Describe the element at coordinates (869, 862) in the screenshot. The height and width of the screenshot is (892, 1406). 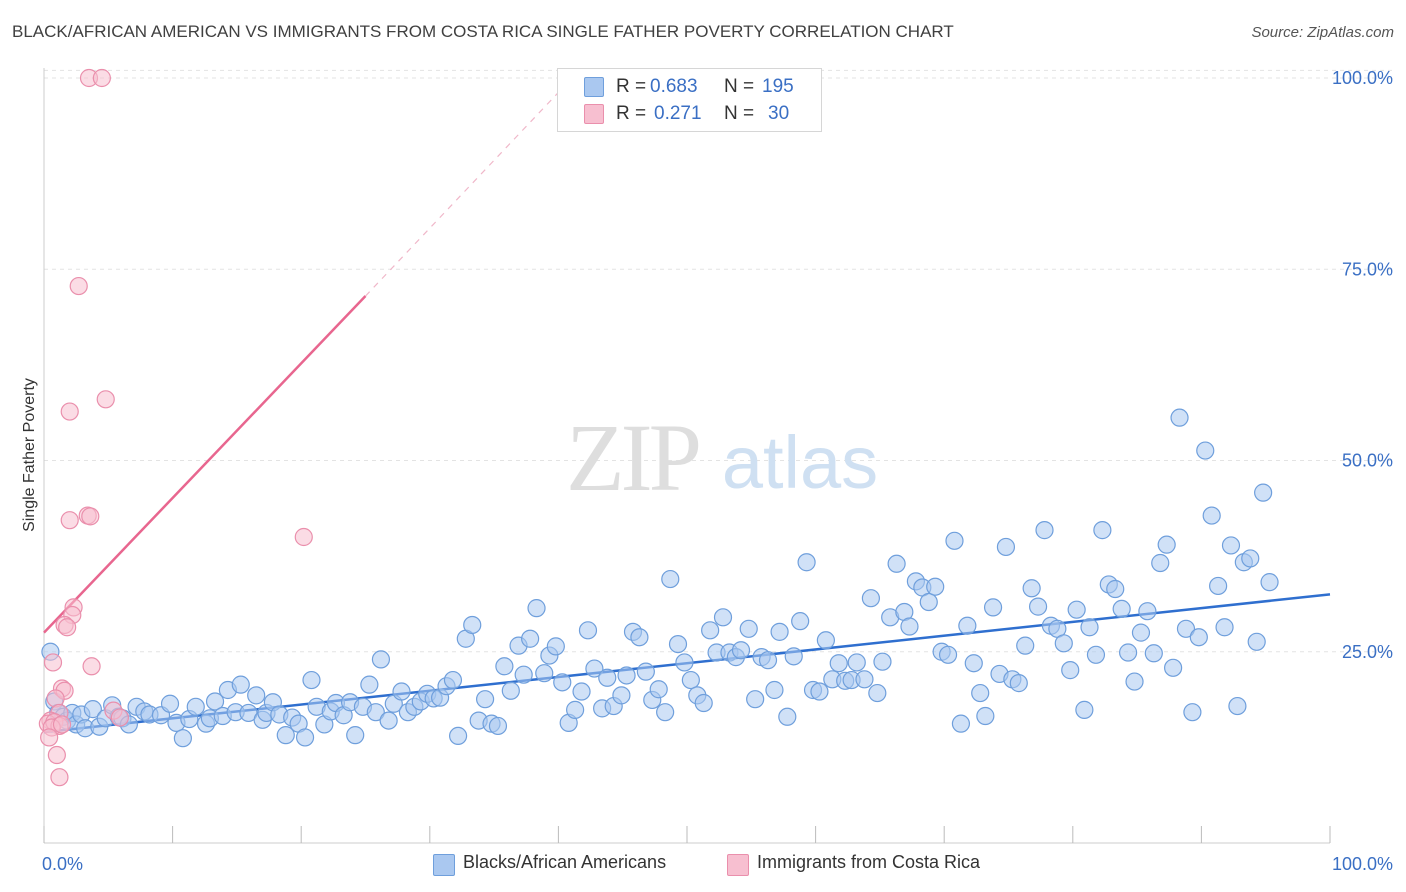
I see `bottom-legend-pink-label: Immigrants from Costa Rica` at that location.